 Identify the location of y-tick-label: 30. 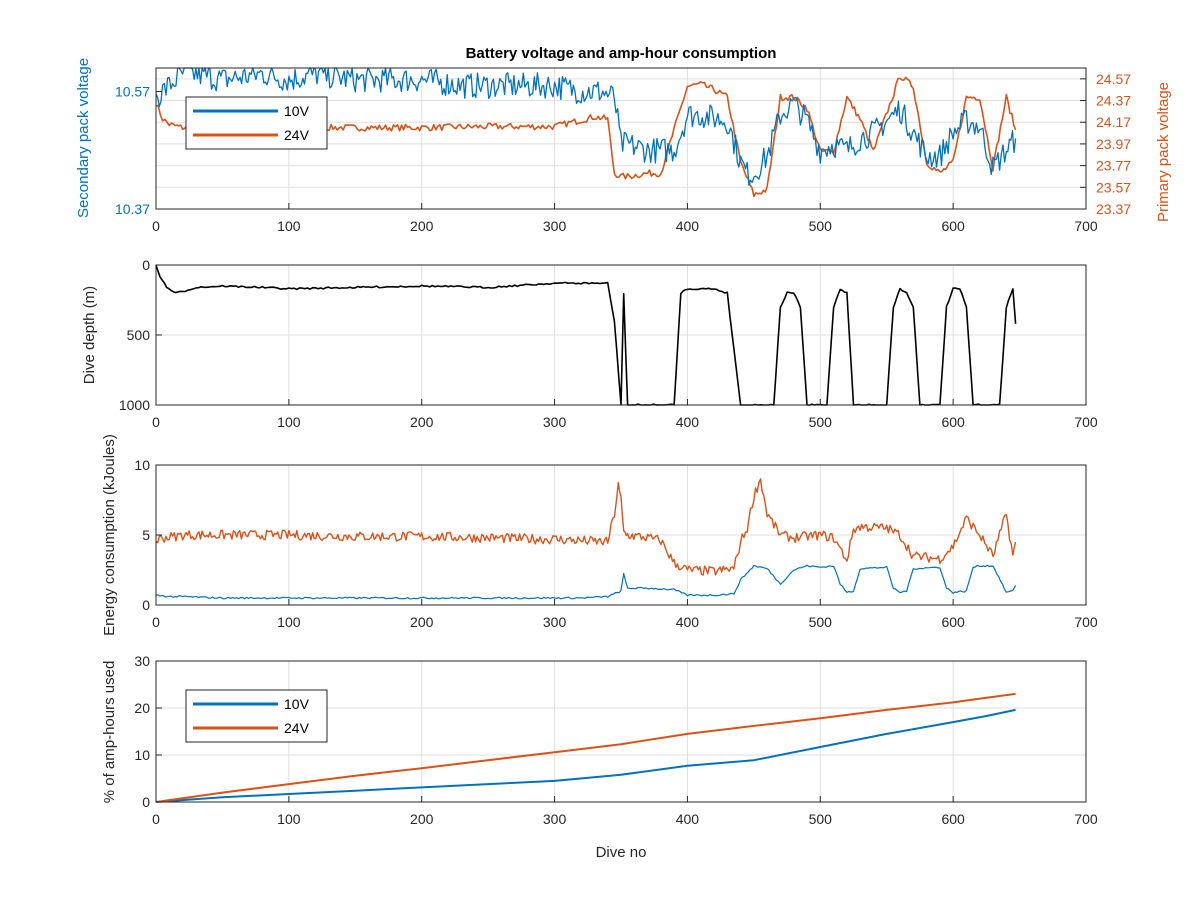
(142, 661).